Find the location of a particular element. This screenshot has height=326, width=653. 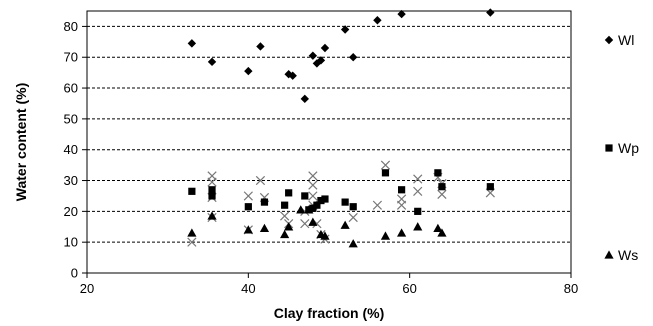

y-tick-label: 50 is located at coordinates (71, 118).